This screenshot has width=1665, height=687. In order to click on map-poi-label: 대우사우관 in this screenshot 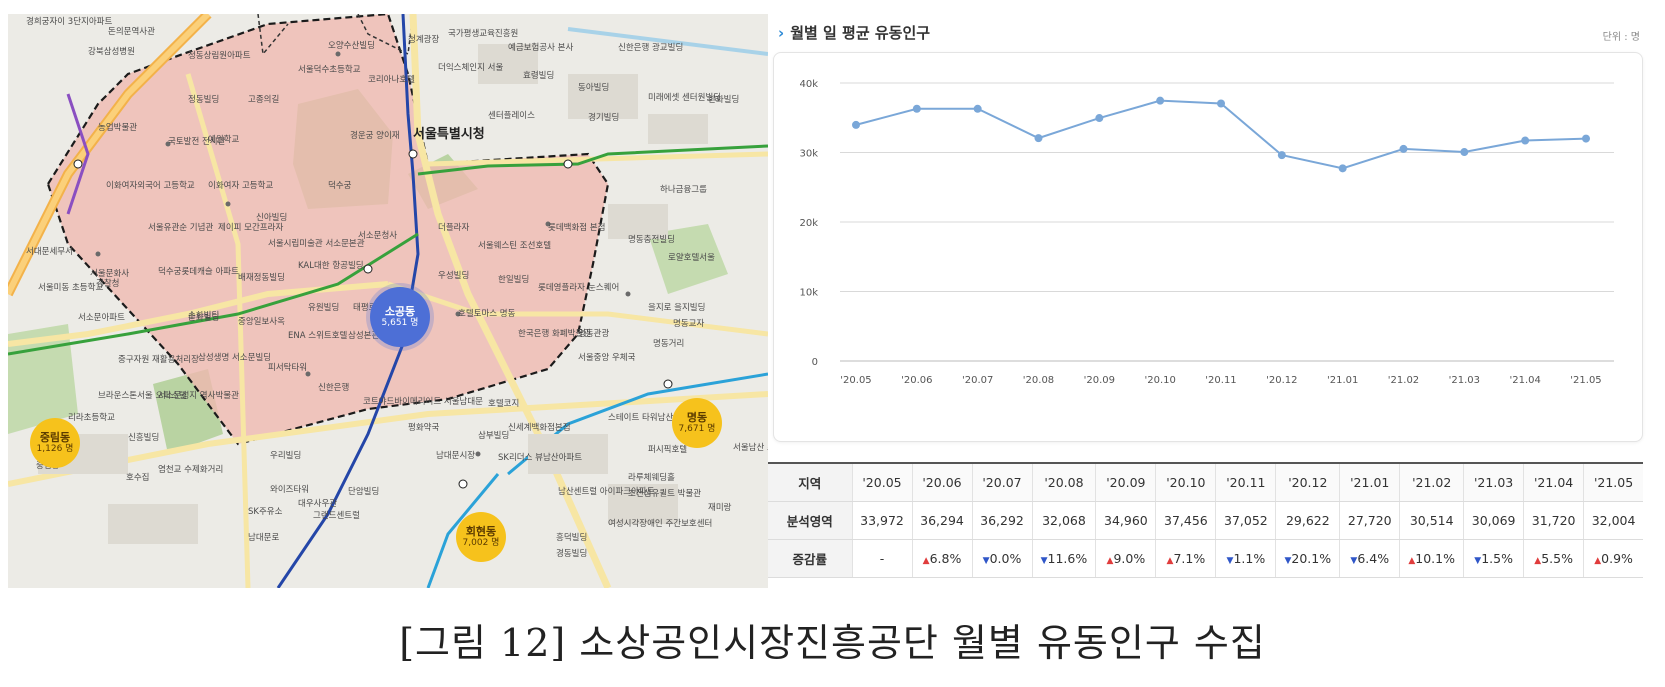, I will do `click(318, 504)`.